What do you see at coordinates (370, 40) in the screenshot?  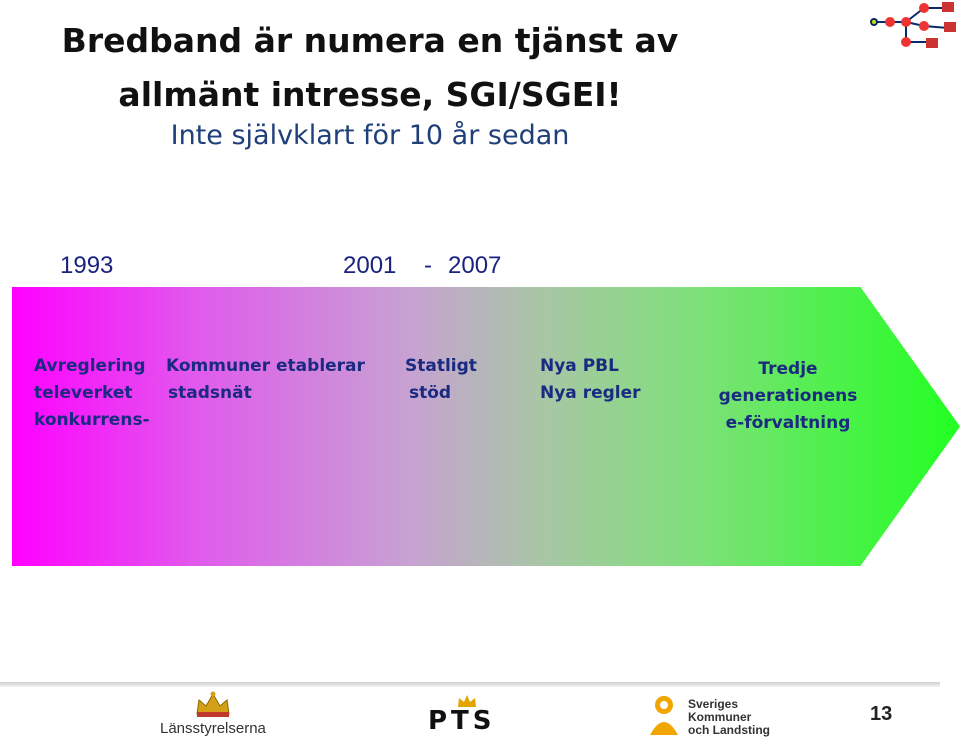 I see `slide-title-line-1: Bredband är numera en tjänst av` at bounding box center [370, 40].